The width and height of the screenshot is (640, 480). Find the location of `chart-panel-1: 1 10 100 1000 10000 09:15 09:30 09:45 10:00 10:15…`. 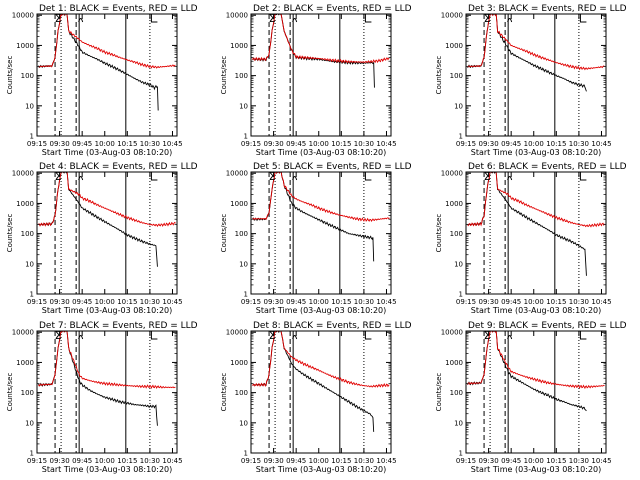

chart-panel-1: 1 10 100 1000 10000 09:15 09:30 09:45 10:00 10:15… is located at coordinates (102, 80).